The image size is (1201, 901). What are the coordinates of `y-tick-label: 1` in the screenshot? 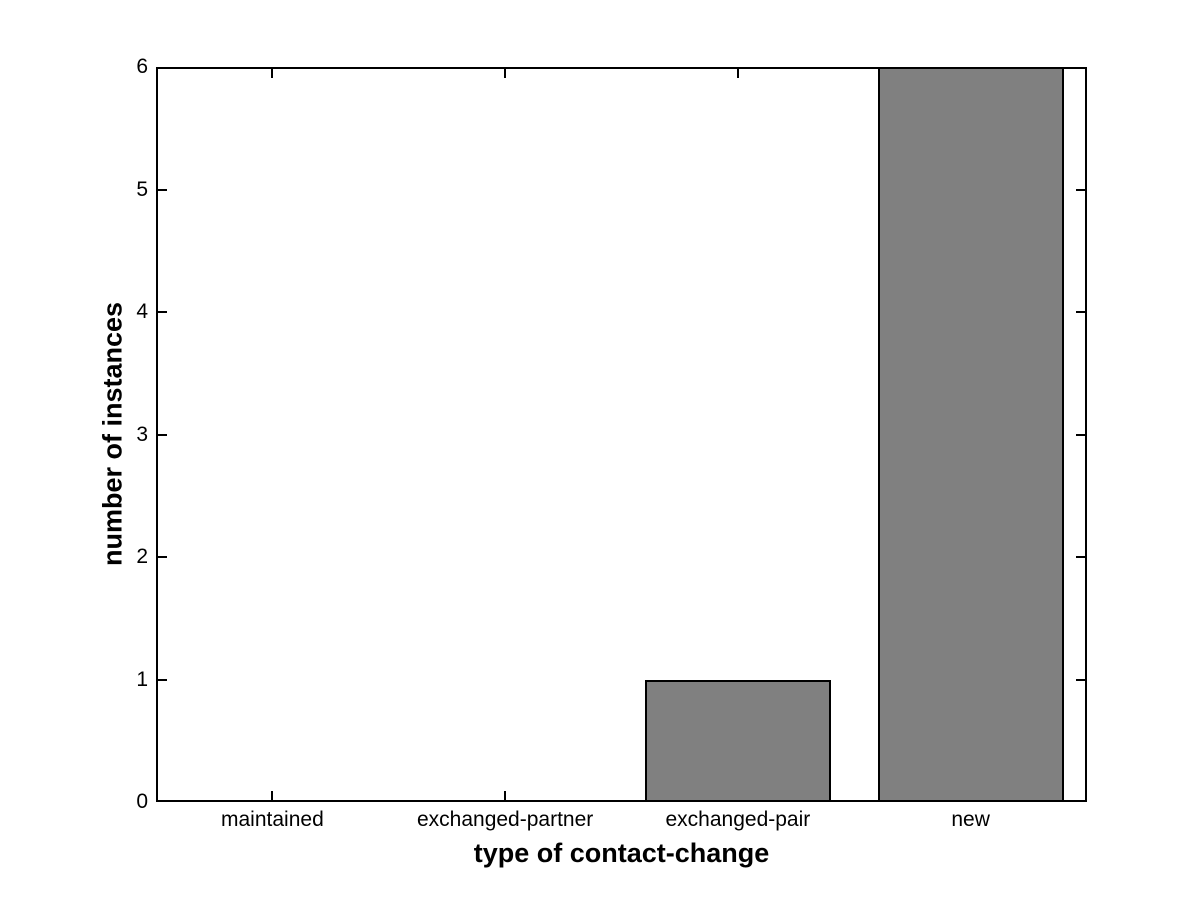 It's located at (142, 679).